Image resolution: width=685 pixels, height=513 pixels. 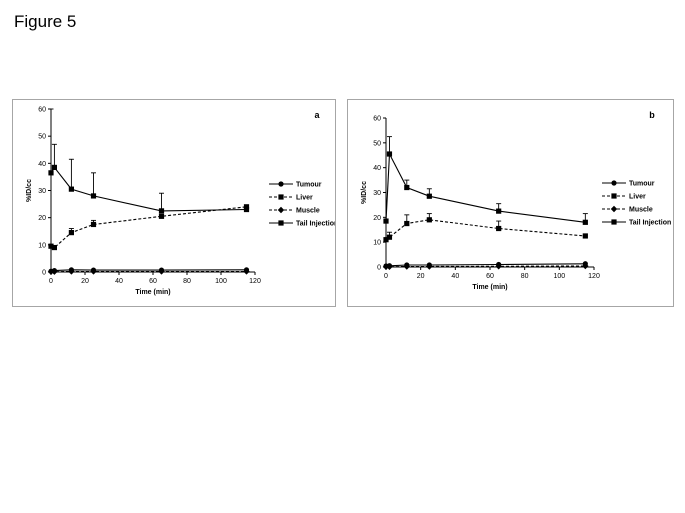 I want to click on panel-label: b, so click(x=652, y=115).